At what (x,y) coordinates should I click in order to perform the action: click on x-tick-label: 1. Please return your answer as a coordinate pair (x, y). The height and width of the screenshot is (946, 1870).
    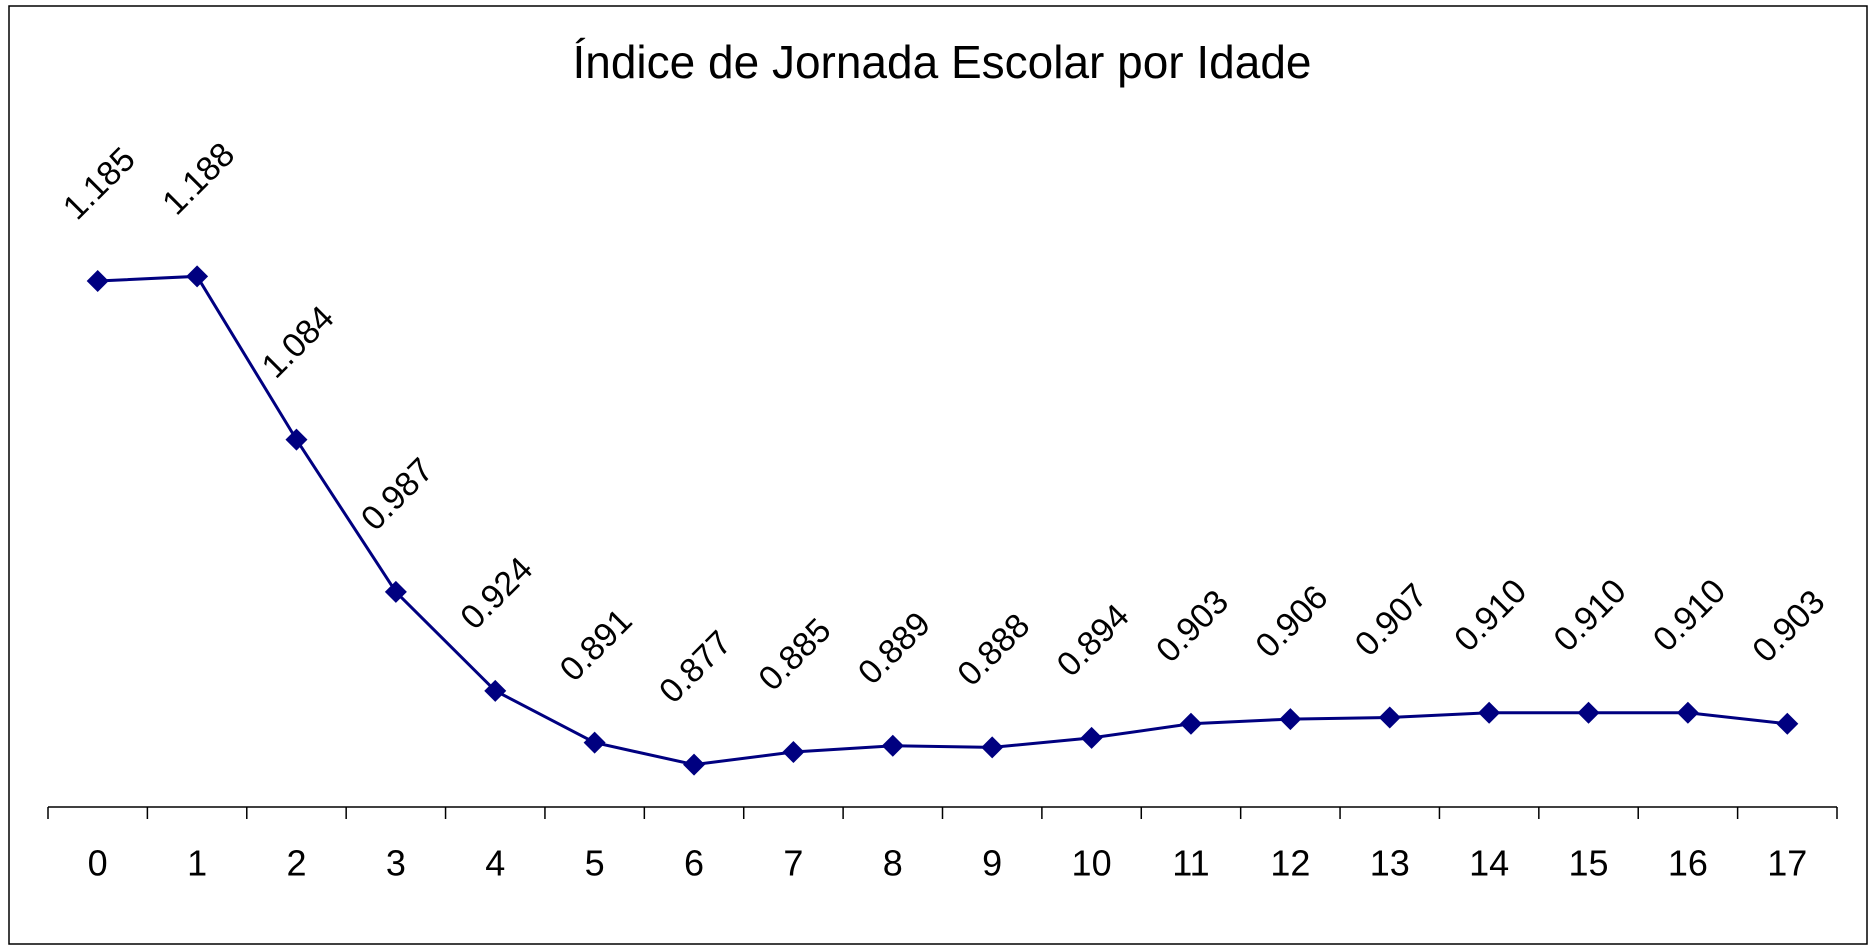
    Looking at the image, I should click on (197, 863).